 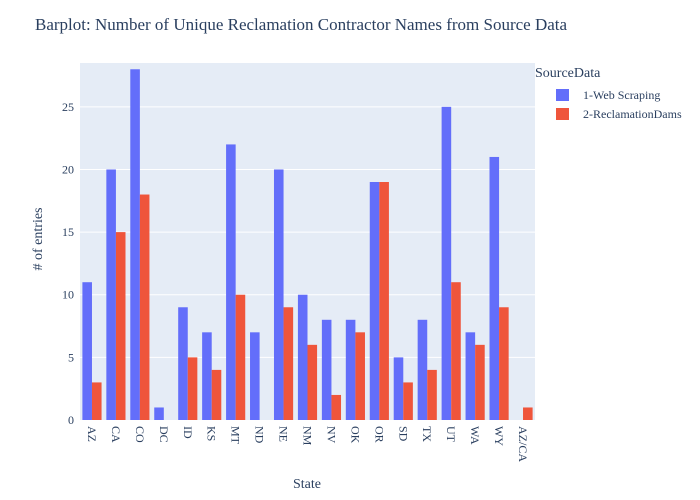 What do you see at coordinates (568, 73) in the screenshot?
I see `legend-title: SourceData` at bounding box center [568, 73].